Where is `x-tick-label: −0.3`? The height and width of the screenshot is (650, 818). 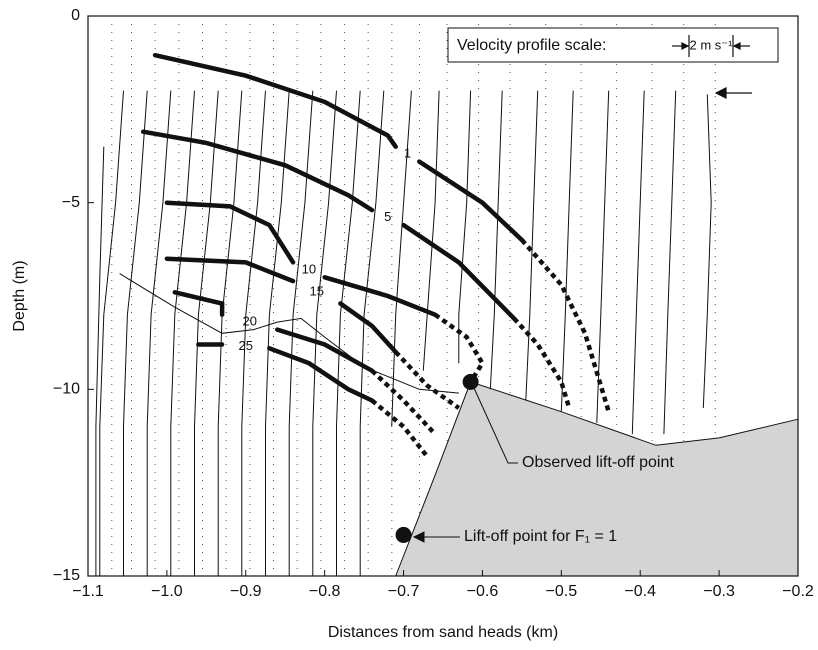 x-tick-label: −0.3 is located at coordinates (719, 591).